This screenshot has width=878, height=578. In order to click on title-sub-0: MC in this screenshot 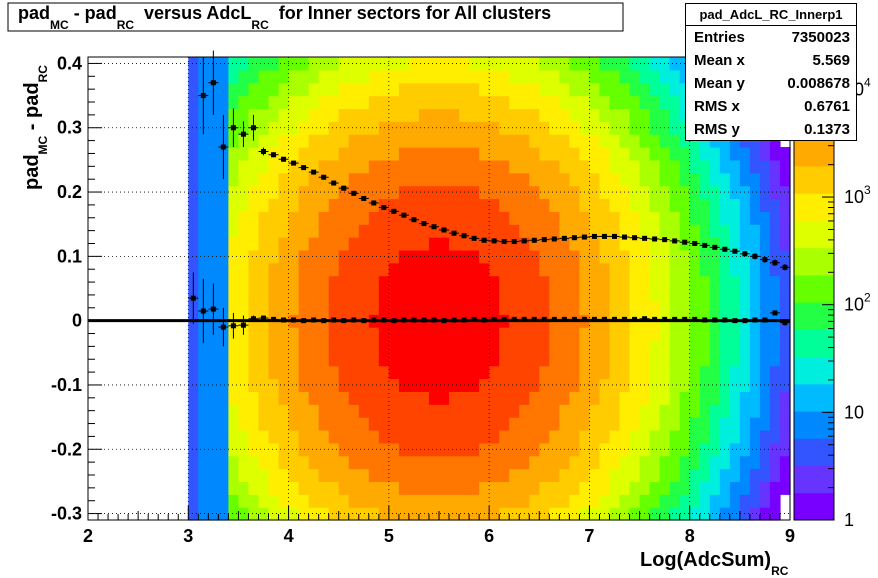, I will do `click(59, 25)`.